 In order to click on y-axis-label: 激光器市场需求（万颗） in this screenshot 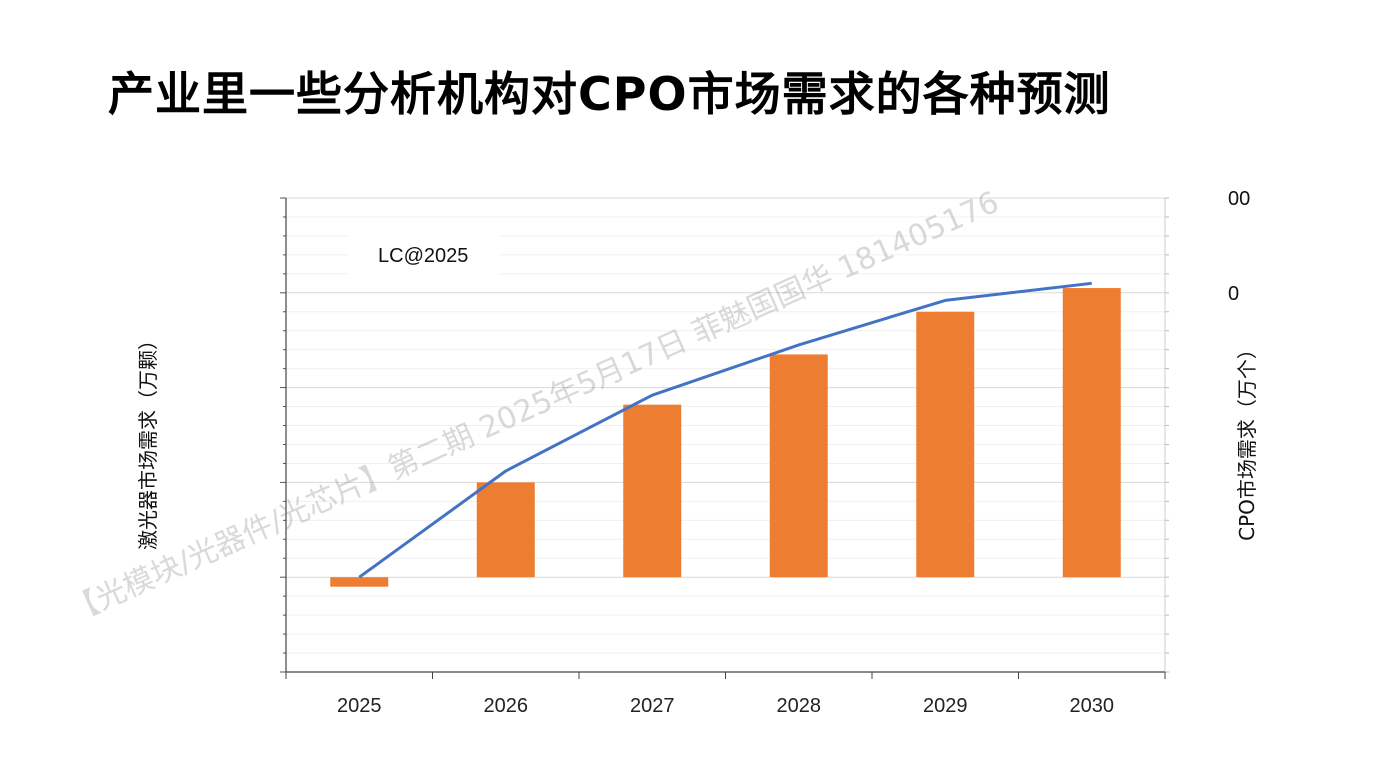, I will do `click(148, 440)`.